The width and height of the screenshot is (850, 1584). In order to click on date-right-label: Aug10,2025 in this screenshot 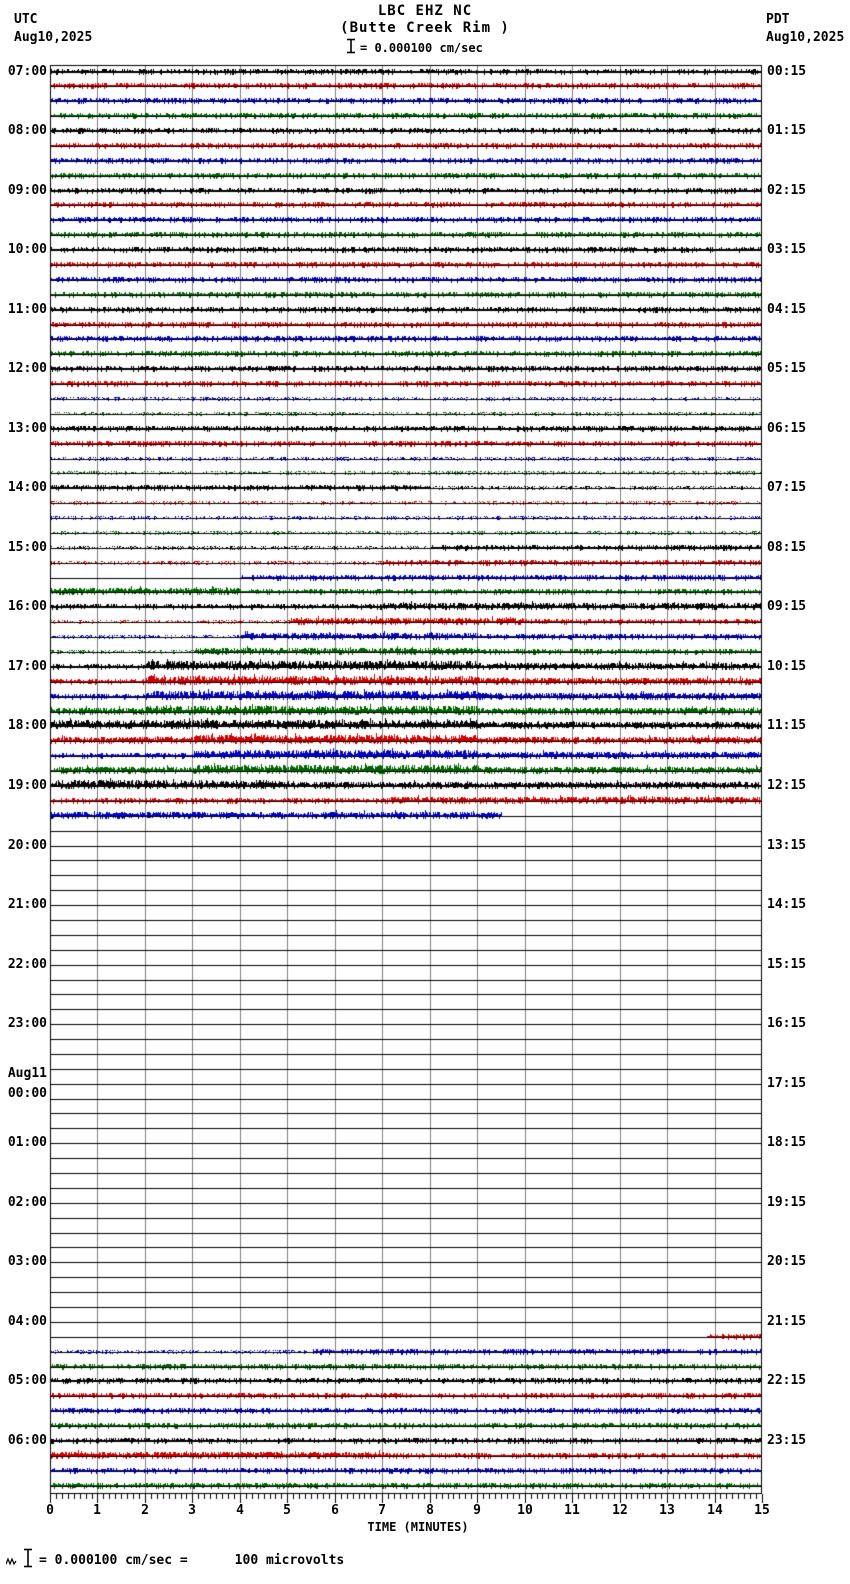, I will do `click(805, 37)`.